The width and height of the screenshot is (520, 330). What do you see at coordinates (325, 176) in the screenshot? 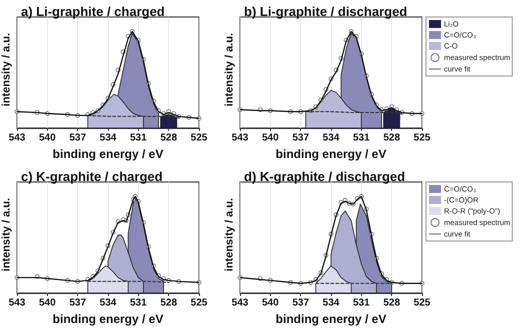
I see `chart-title: d) K-graphite / discharged` at bounding box center [325, 176].